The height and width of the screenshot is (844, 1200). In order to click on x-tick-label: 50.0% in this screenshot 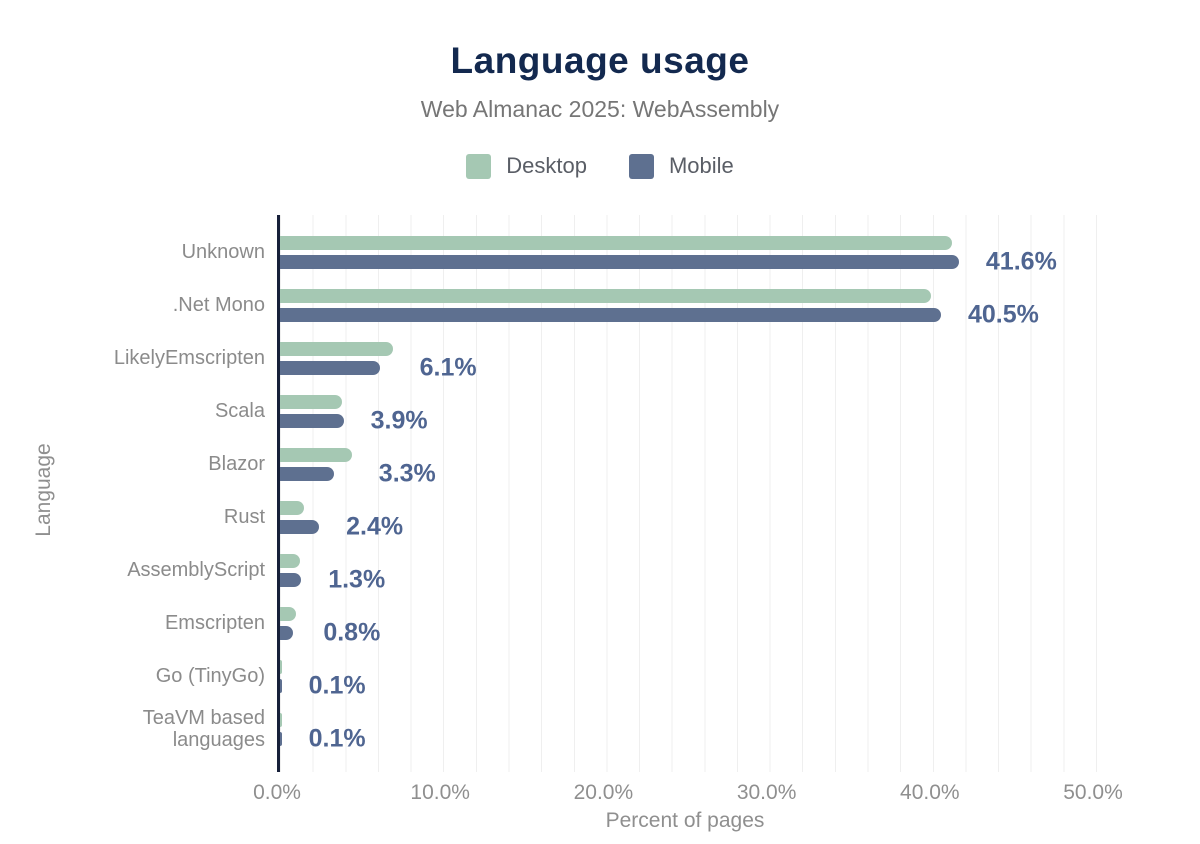, I will do `click(1093, 792)`.